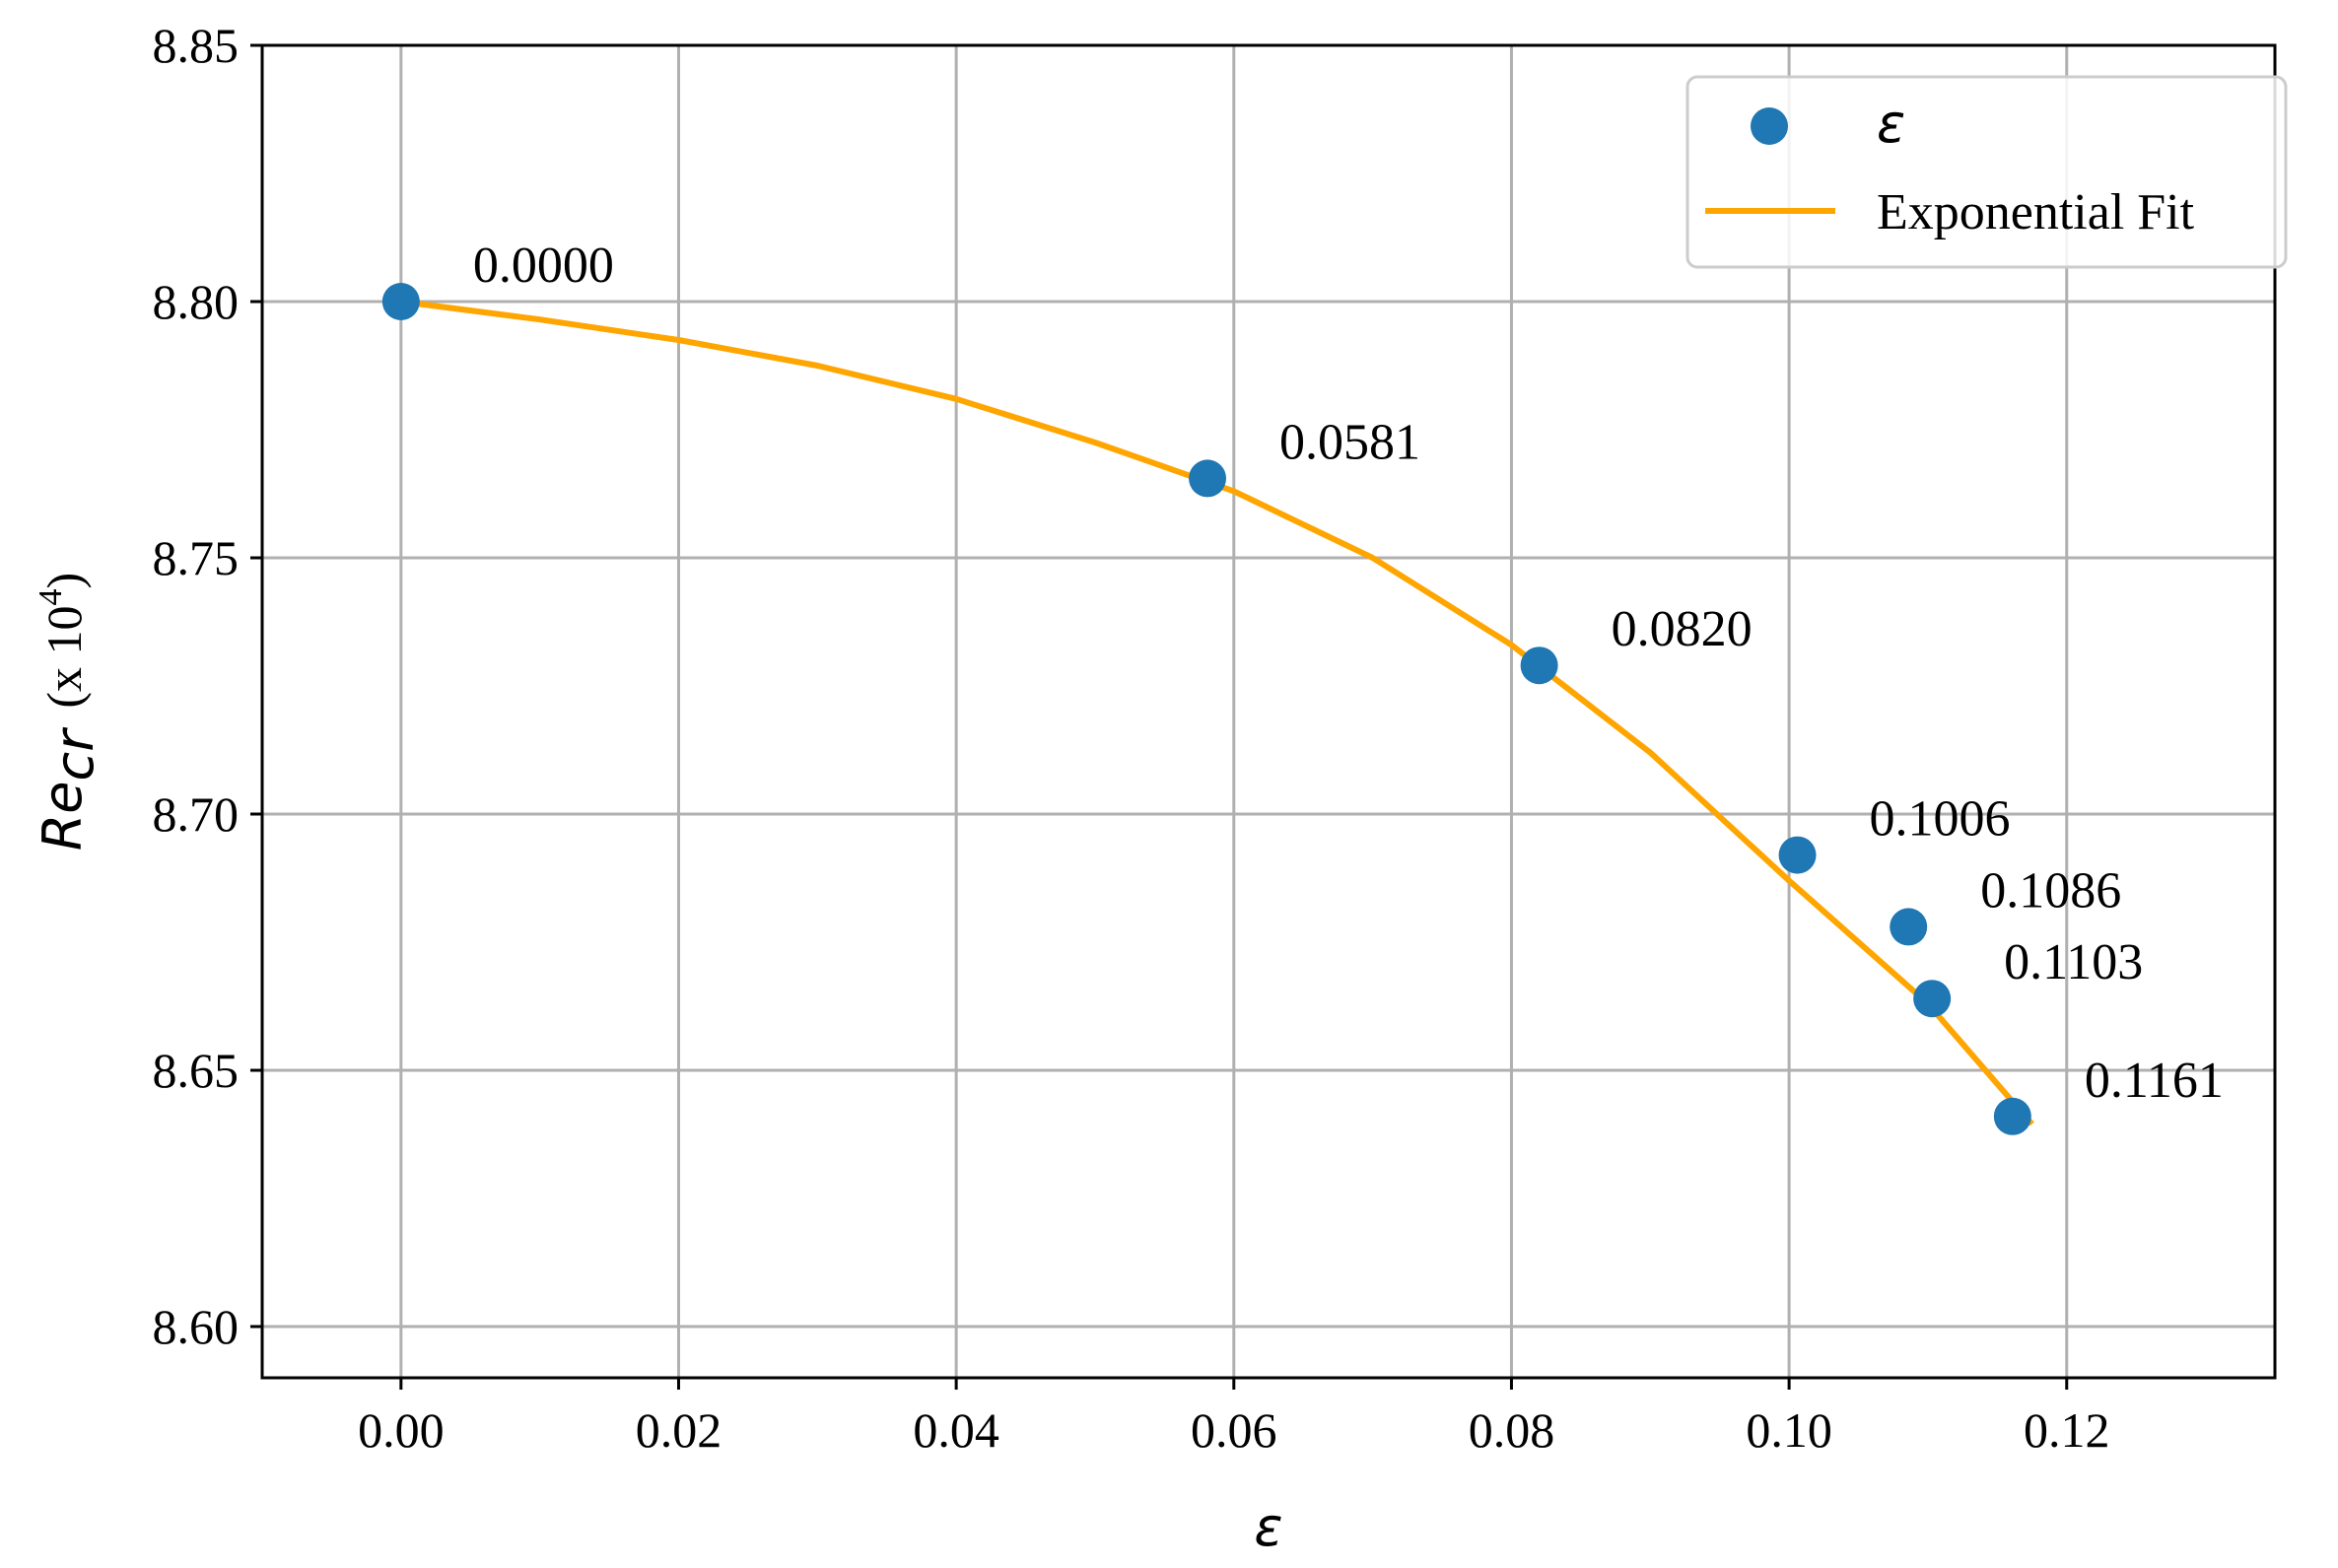 The height and width of the screenshot is (1568, 2338). I want to click on point-label-6: 0.1161, so click(2154, 1081).